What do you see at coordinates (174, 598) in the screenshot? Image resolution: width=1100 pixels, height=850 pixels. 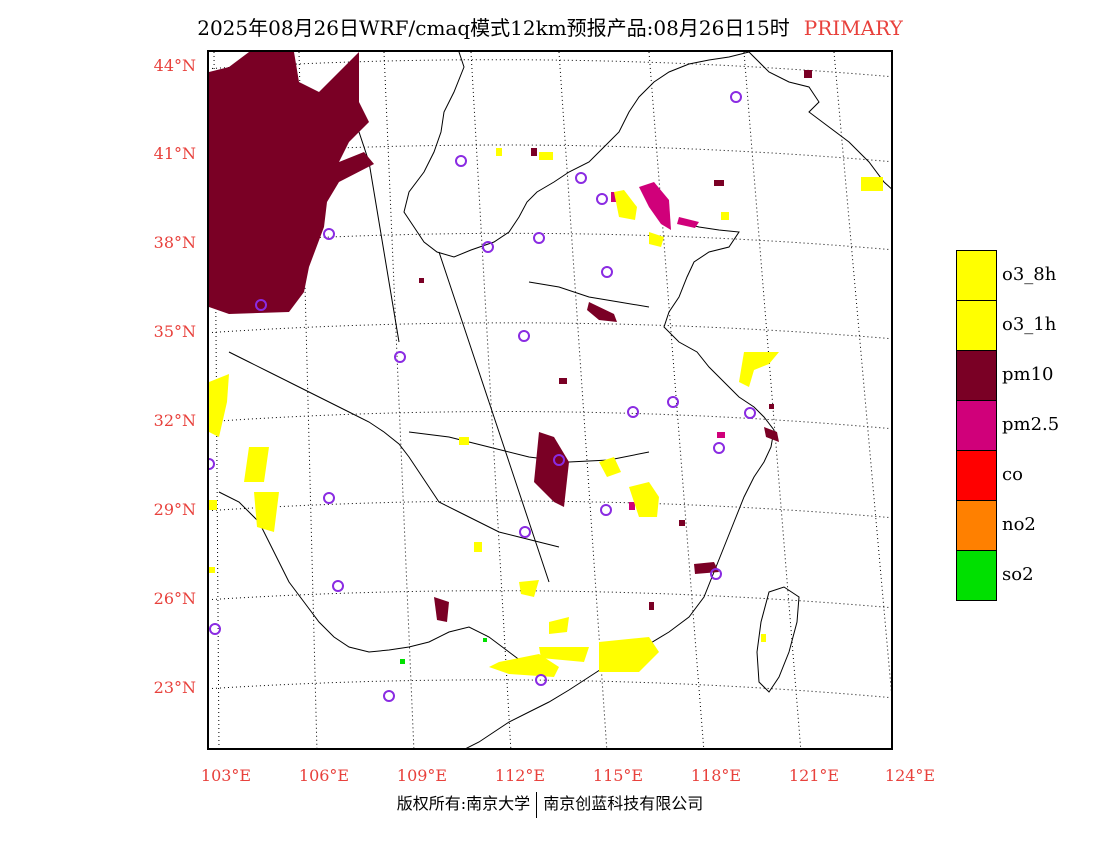 I see `lat-label-26: 26°N` at bounding box center [174, 598].